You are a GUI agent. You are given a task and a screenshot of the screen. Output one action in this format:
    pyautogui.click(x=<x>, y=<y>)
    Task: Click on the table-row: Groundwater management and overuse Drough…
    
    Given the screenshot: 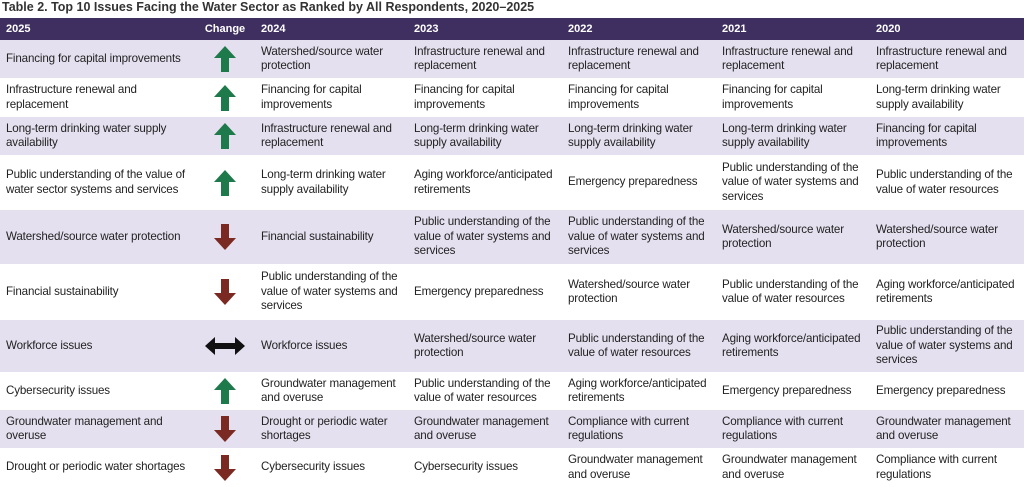 What is the action you would take?
    pyautogui.click(x=512, y=429)
    